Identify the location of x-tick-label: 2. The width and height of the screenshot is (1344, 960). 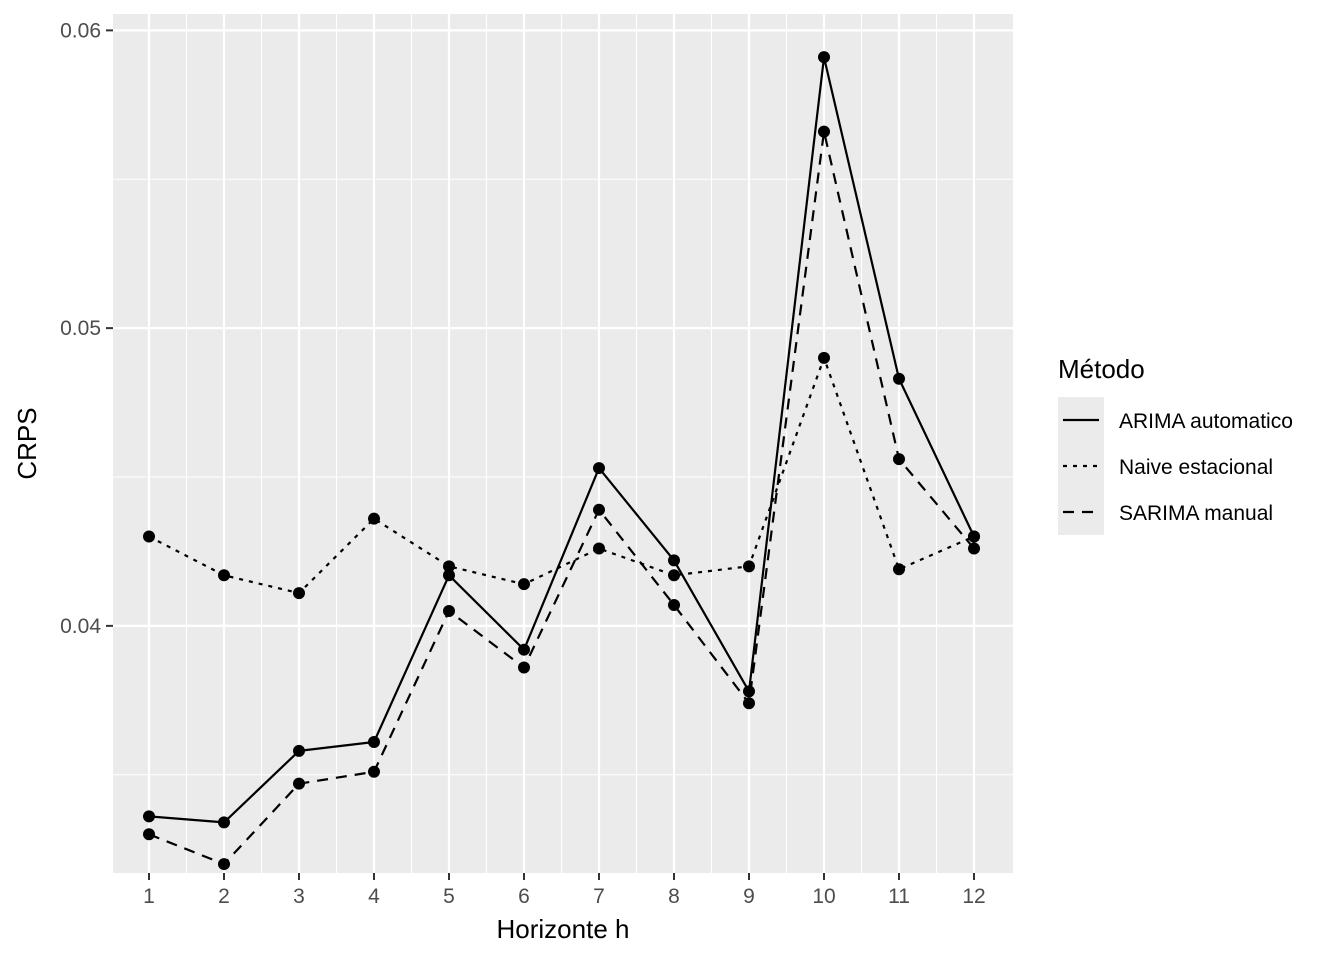
(224, 896).